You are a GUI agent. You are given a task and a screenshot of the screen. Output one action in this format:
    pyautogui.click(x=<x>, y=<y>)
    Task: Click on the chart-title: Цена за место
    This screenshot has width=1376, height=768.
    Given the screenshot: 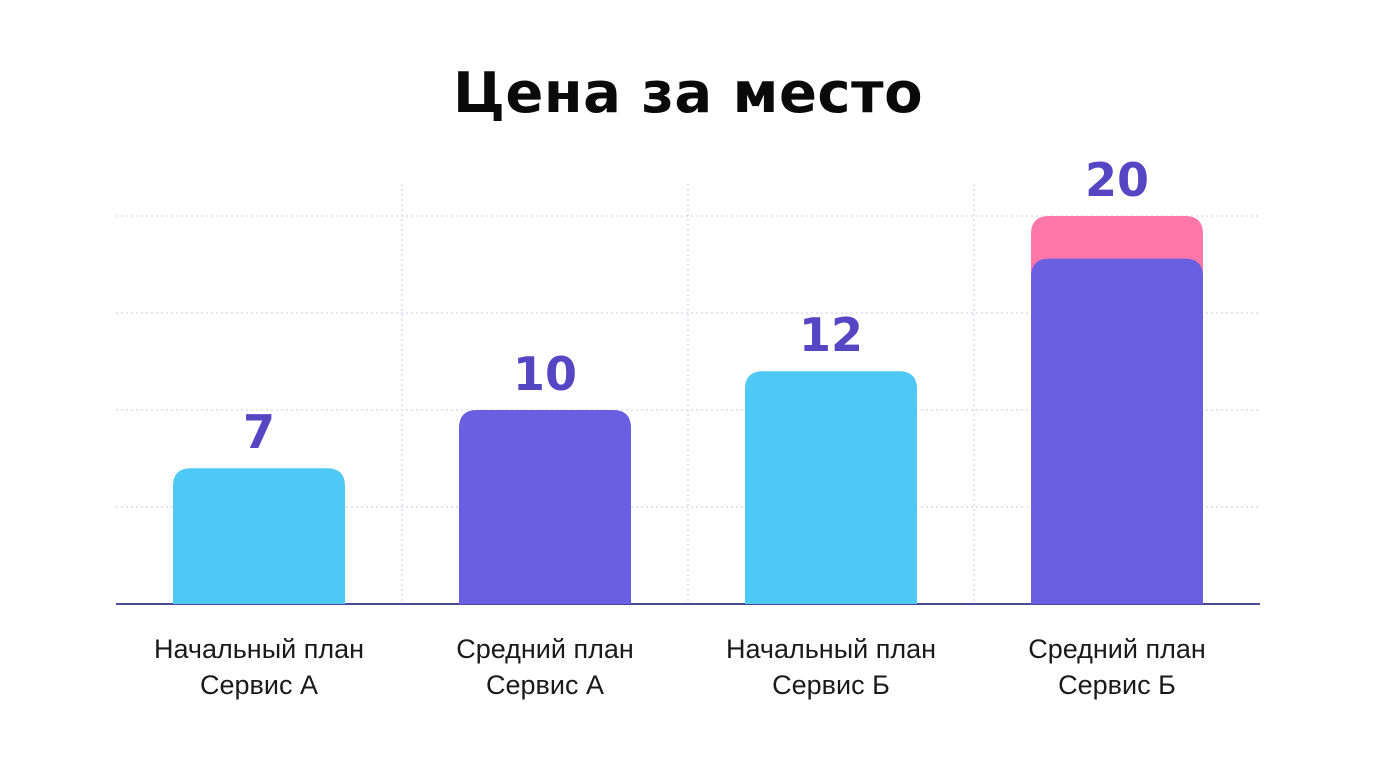 What is the action you would take?
    pyautogui.click(x=688, y=93)
    